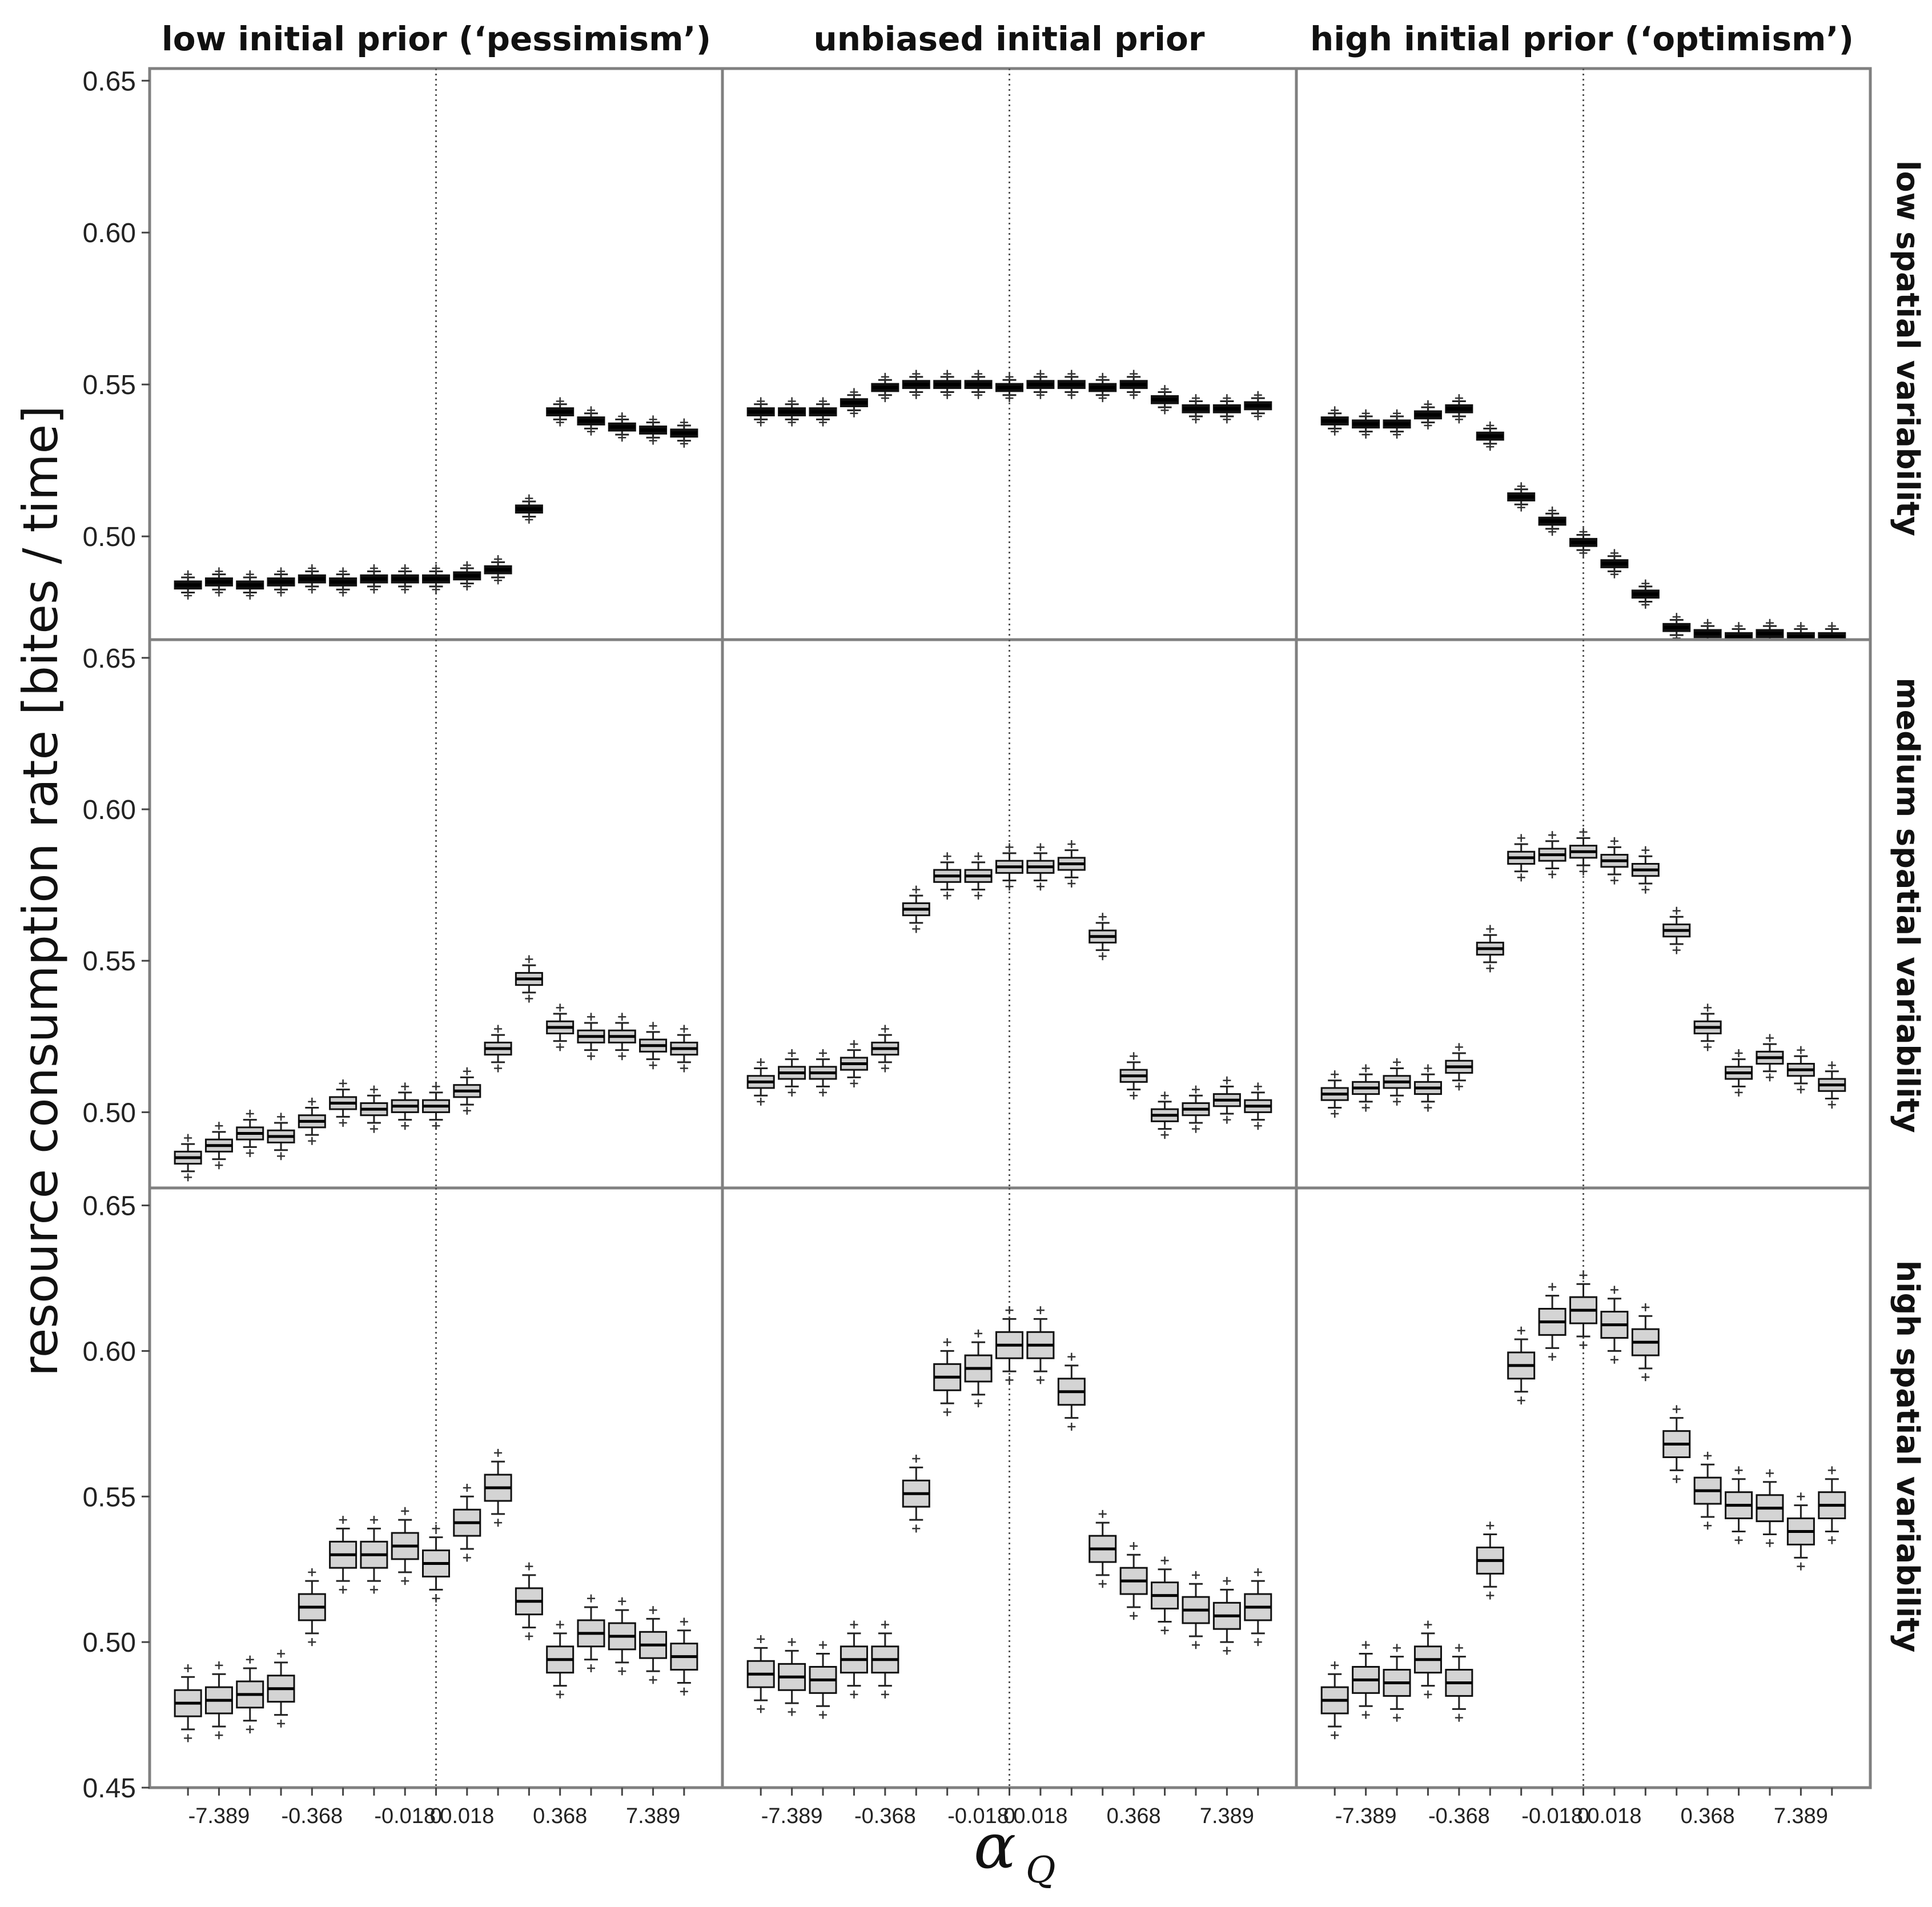 This screenshot has width=1932, height=1907. What do you see at coordinates (1908, 905) in the screenshot?
I see `row-title-medium-variability: medium spatial variability` at bounding box center [1908, 905].